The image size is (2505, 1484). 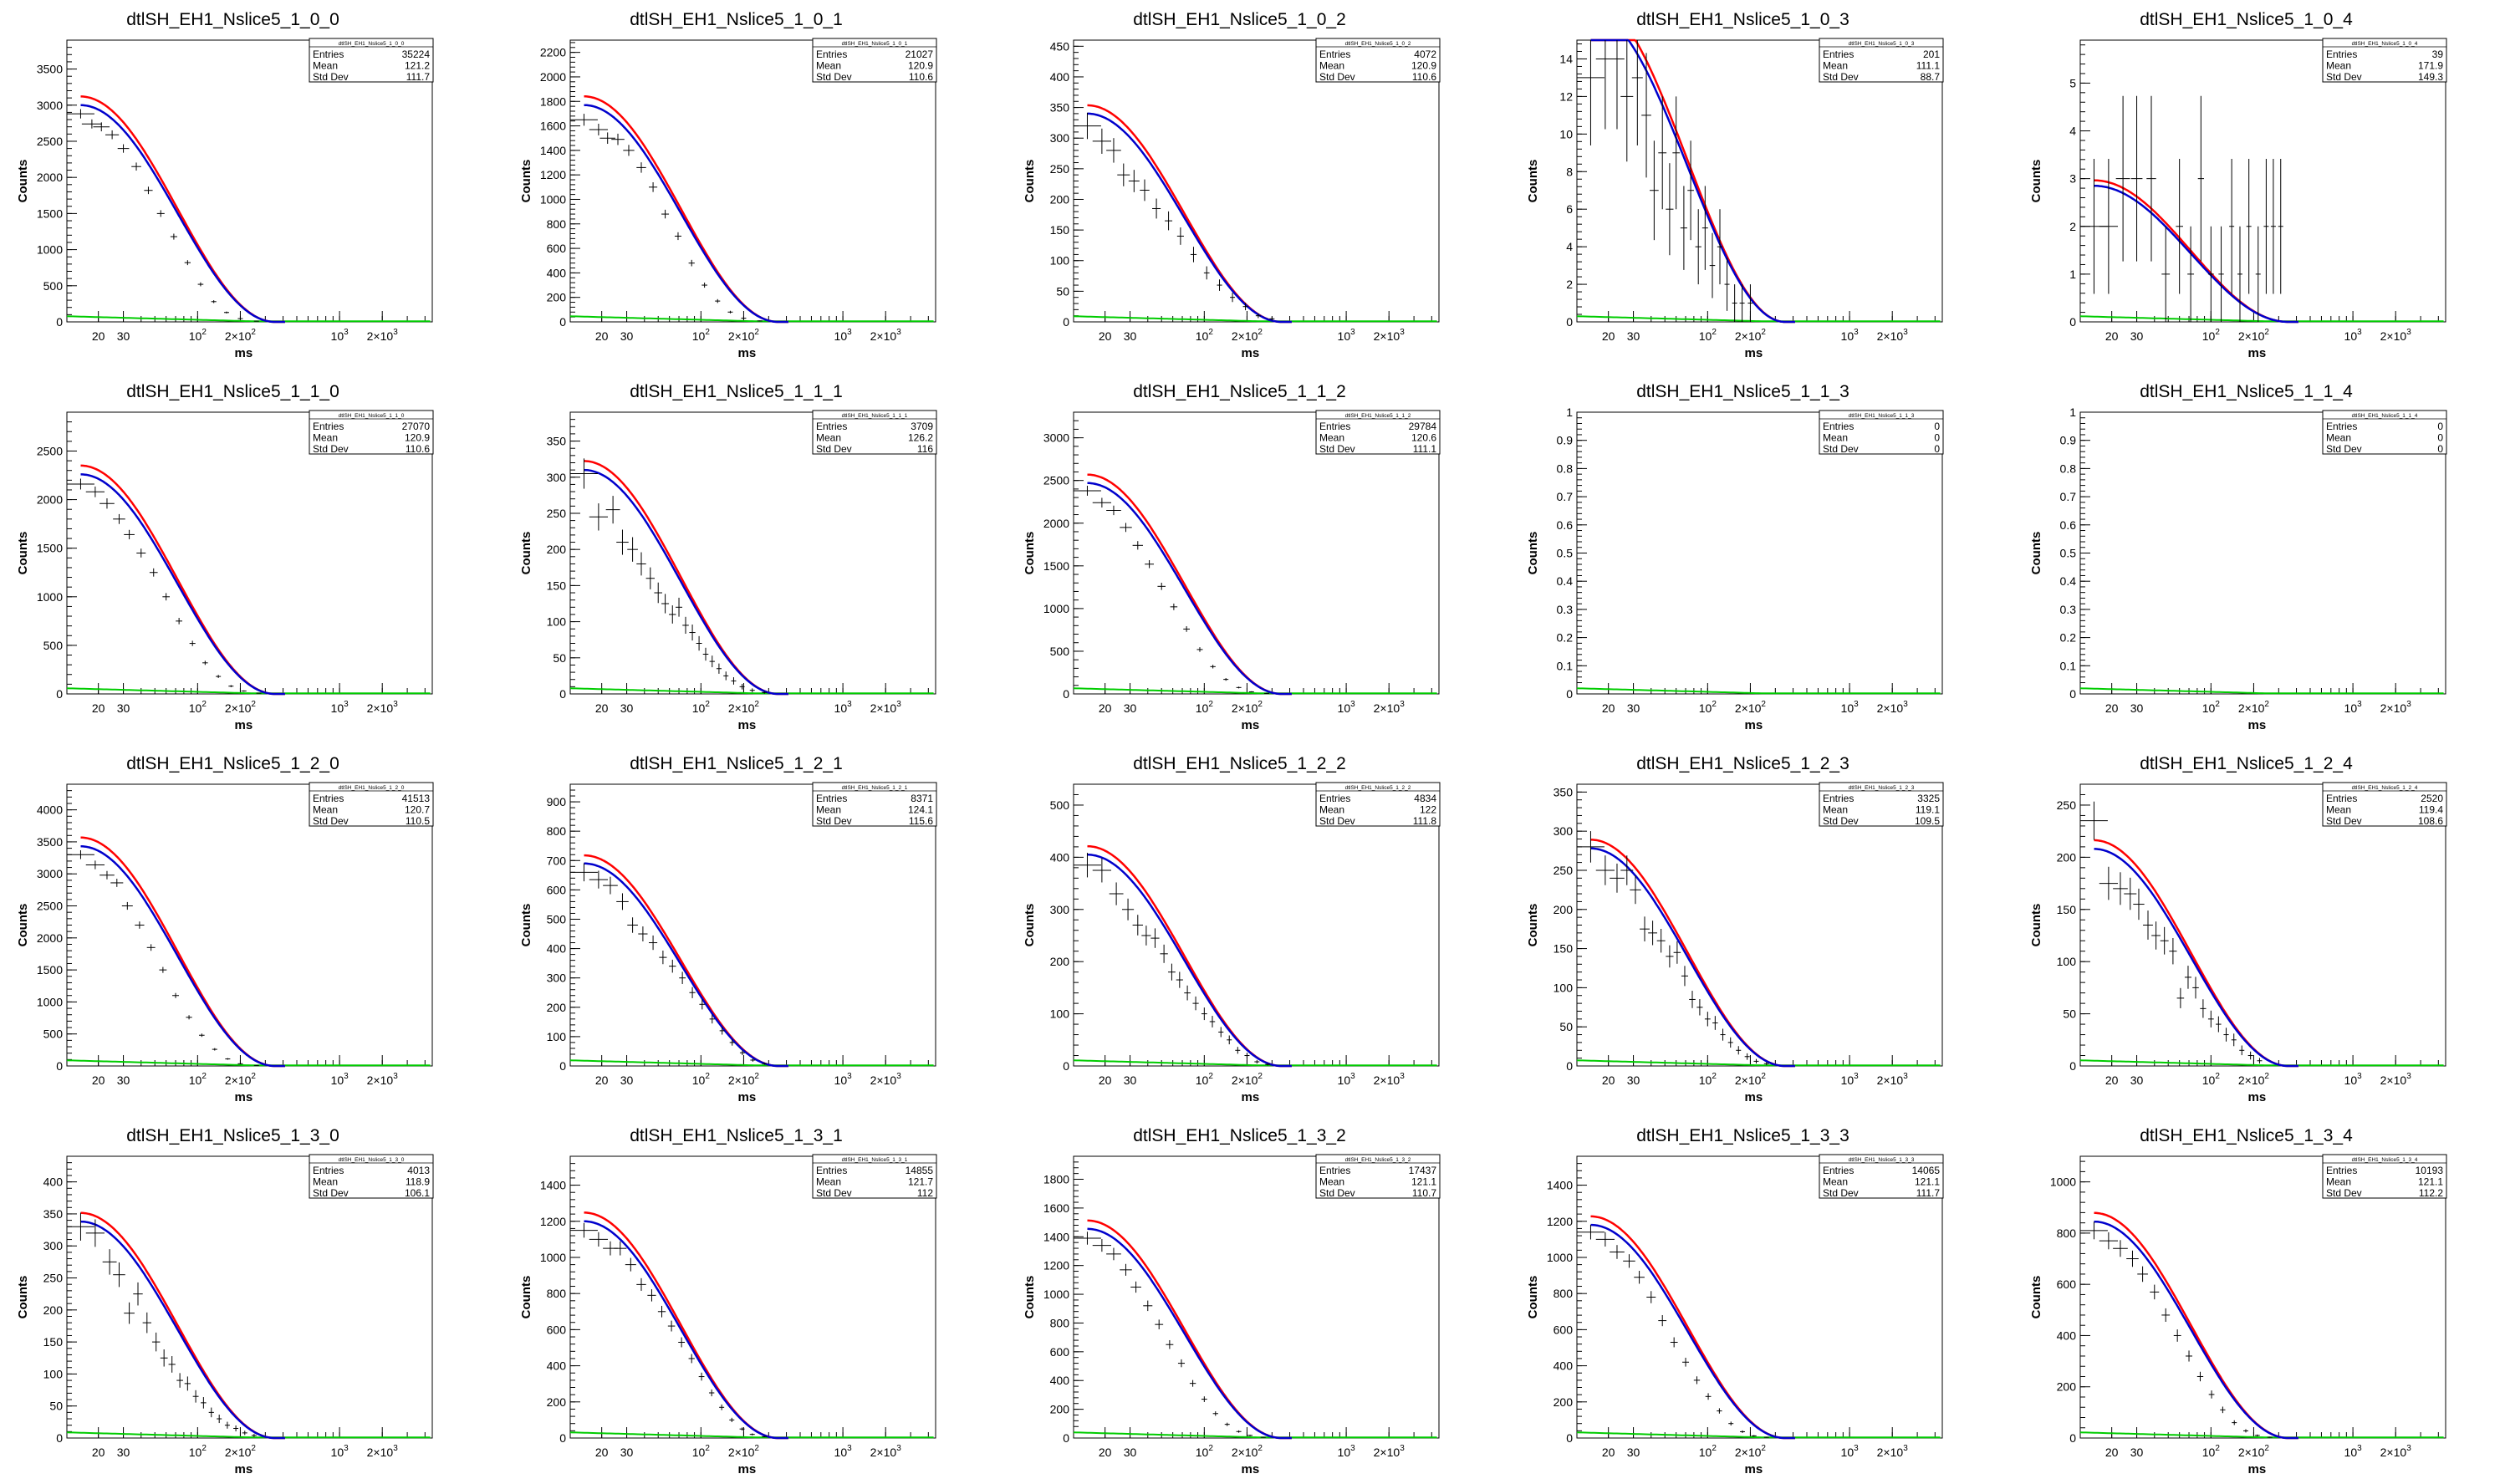 I want to click on y-tick-label: 0.2, so click(x=2069, y=638).